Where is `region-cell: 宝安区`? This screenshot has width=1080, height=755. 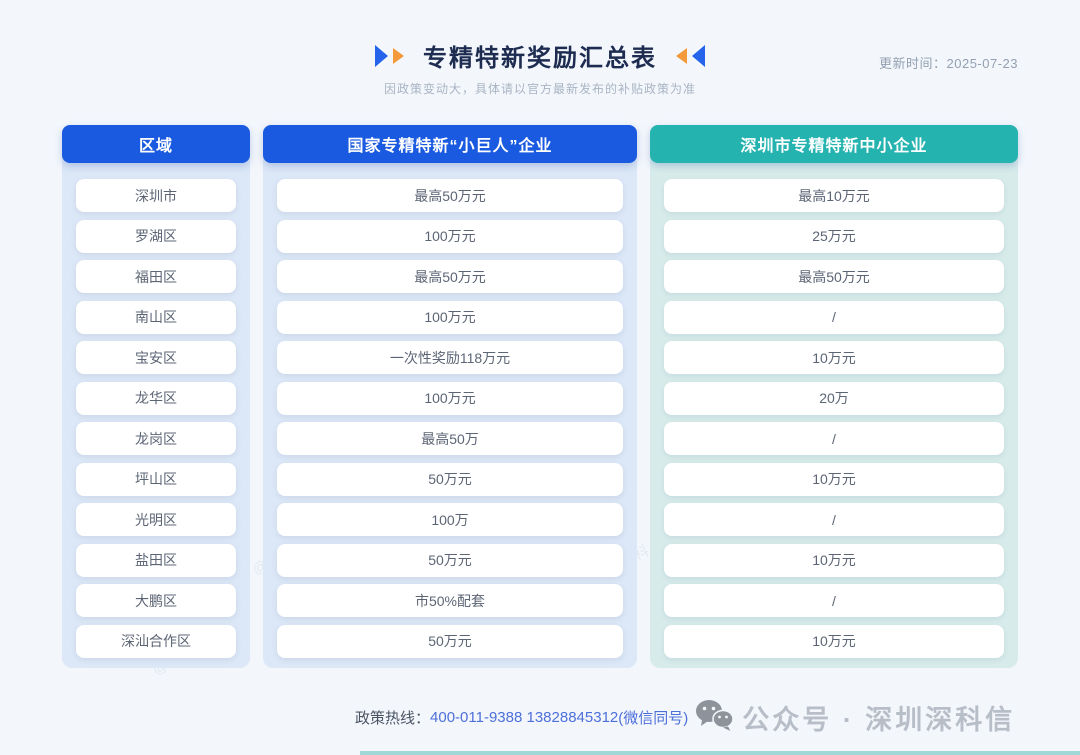 region-cell: 宝安区 is located at coordinates (156, 357).